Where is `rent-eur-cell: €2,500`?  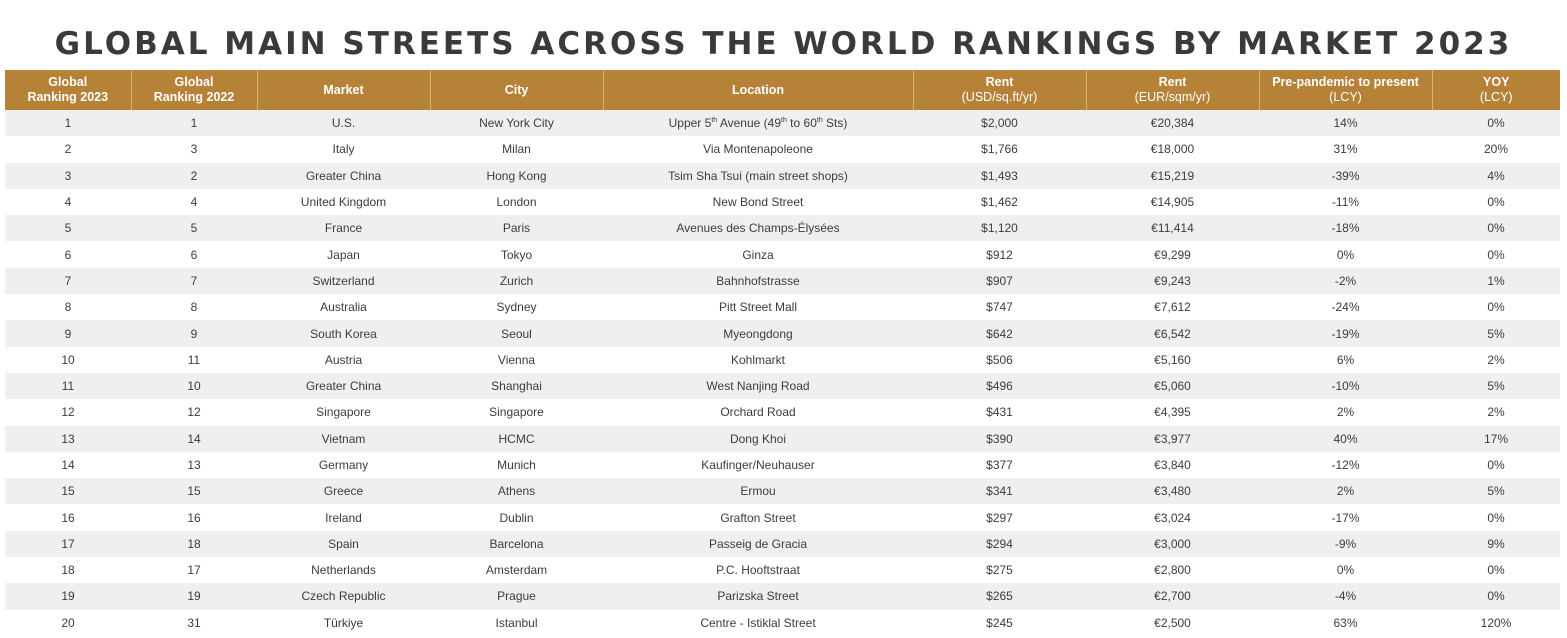
rent-eur-cell: €2,500 is located at coordinates (1172, 622).